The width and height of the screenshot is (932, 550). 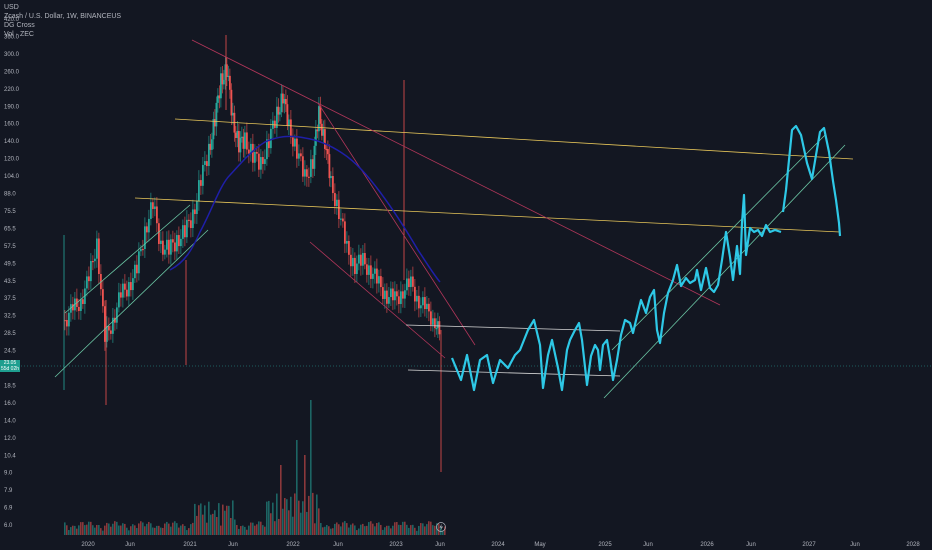 What do you see at coordinates (10, 195) in the screenshot?
I see `price-tick-label: 88.0` at bounding box center [10, 195].